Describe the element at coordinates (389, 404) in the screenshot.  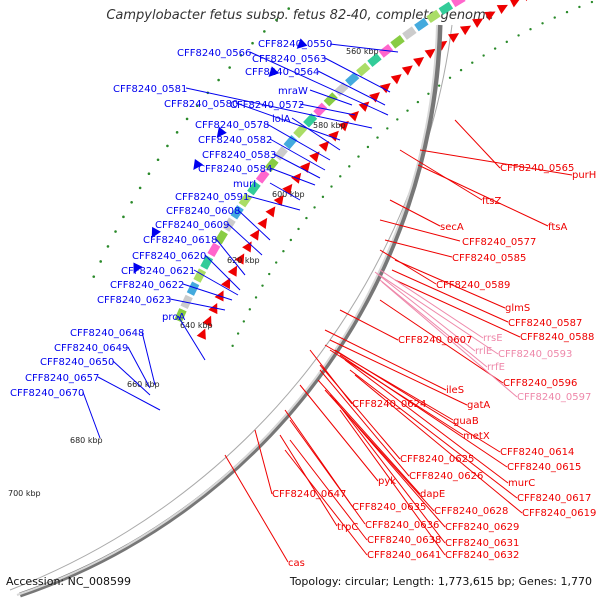
I see `gene-label: CFF8240_0624` at that location.